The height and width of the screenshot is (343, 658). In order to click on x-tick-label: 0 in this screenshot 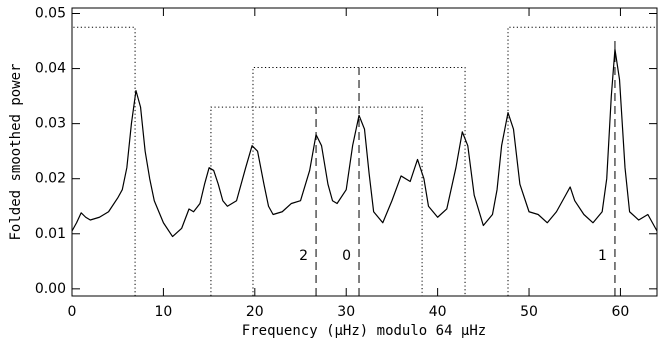, I will do `click(72, 312)`.